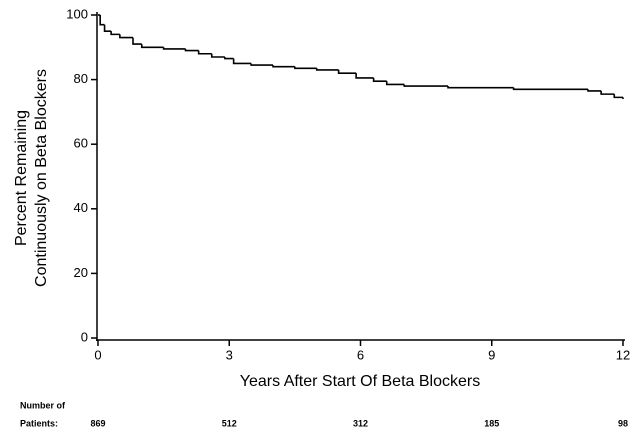  I want to click on at-risk-value: 98, so click(623, 423).